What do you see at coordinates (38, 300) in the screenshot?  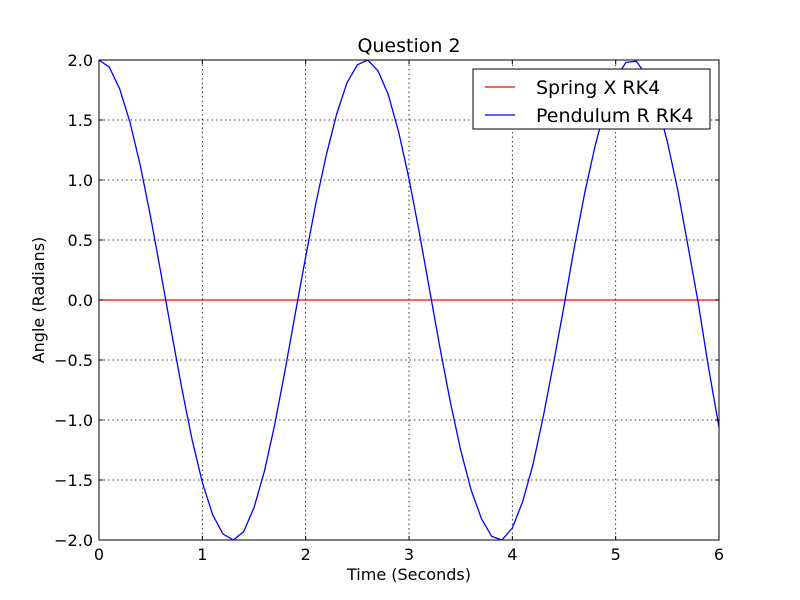 I see `y-axis-label: Angle (Radians)` at bounding box center [38, 300].